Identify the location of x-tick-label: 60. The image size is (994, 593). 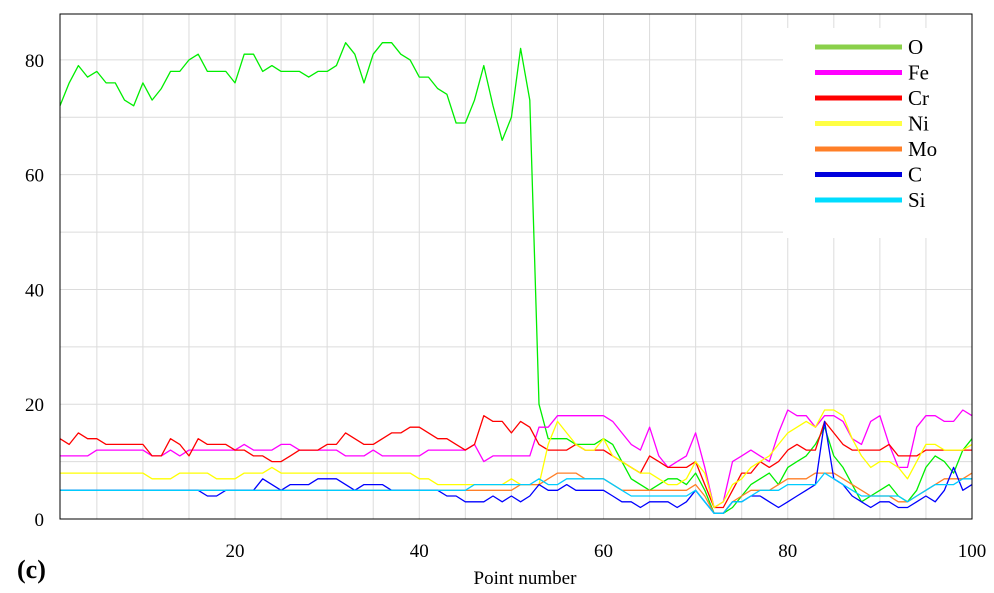
(603, 551).